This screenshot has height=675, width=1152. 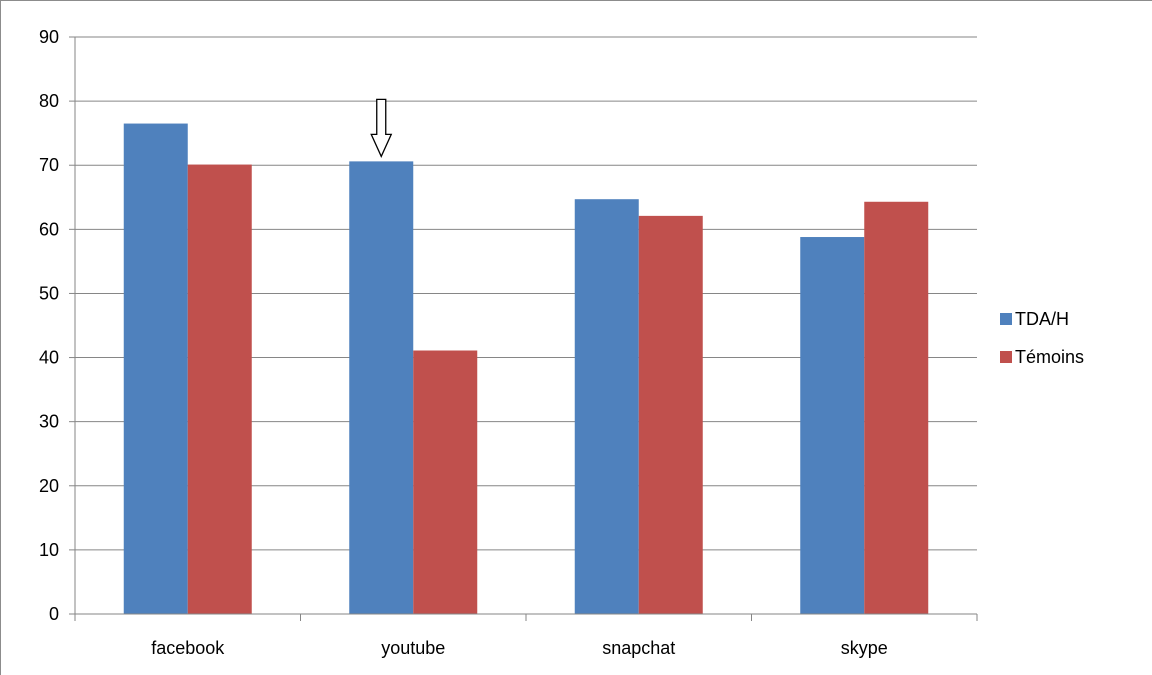 What do you see at coordinates (49, 293) in the screenshot?
I see `y-tick-label-50: 50` at bounding box center [49, 293].